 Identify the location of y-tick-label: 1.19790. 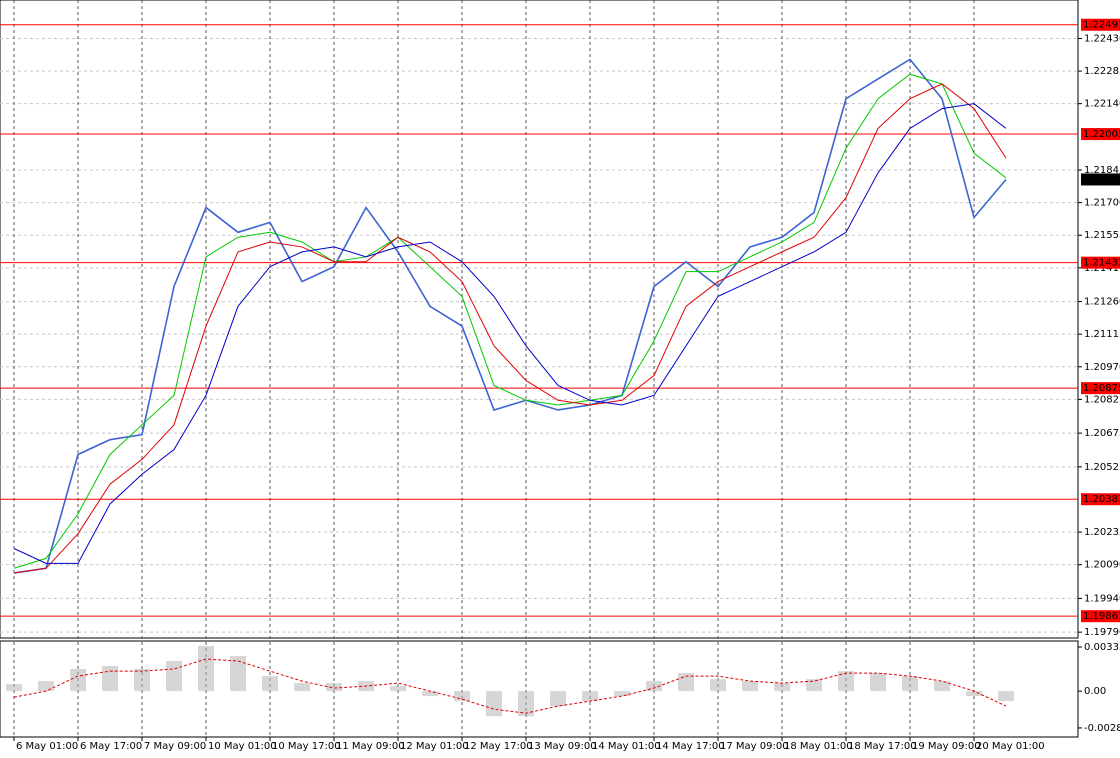
(1102, 632).